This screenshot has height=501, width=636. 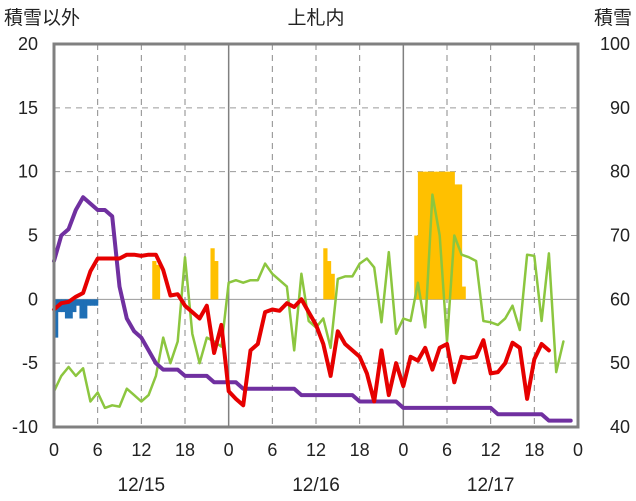 I want to click on right-tick-label: 70, so click(x=620, y=236).